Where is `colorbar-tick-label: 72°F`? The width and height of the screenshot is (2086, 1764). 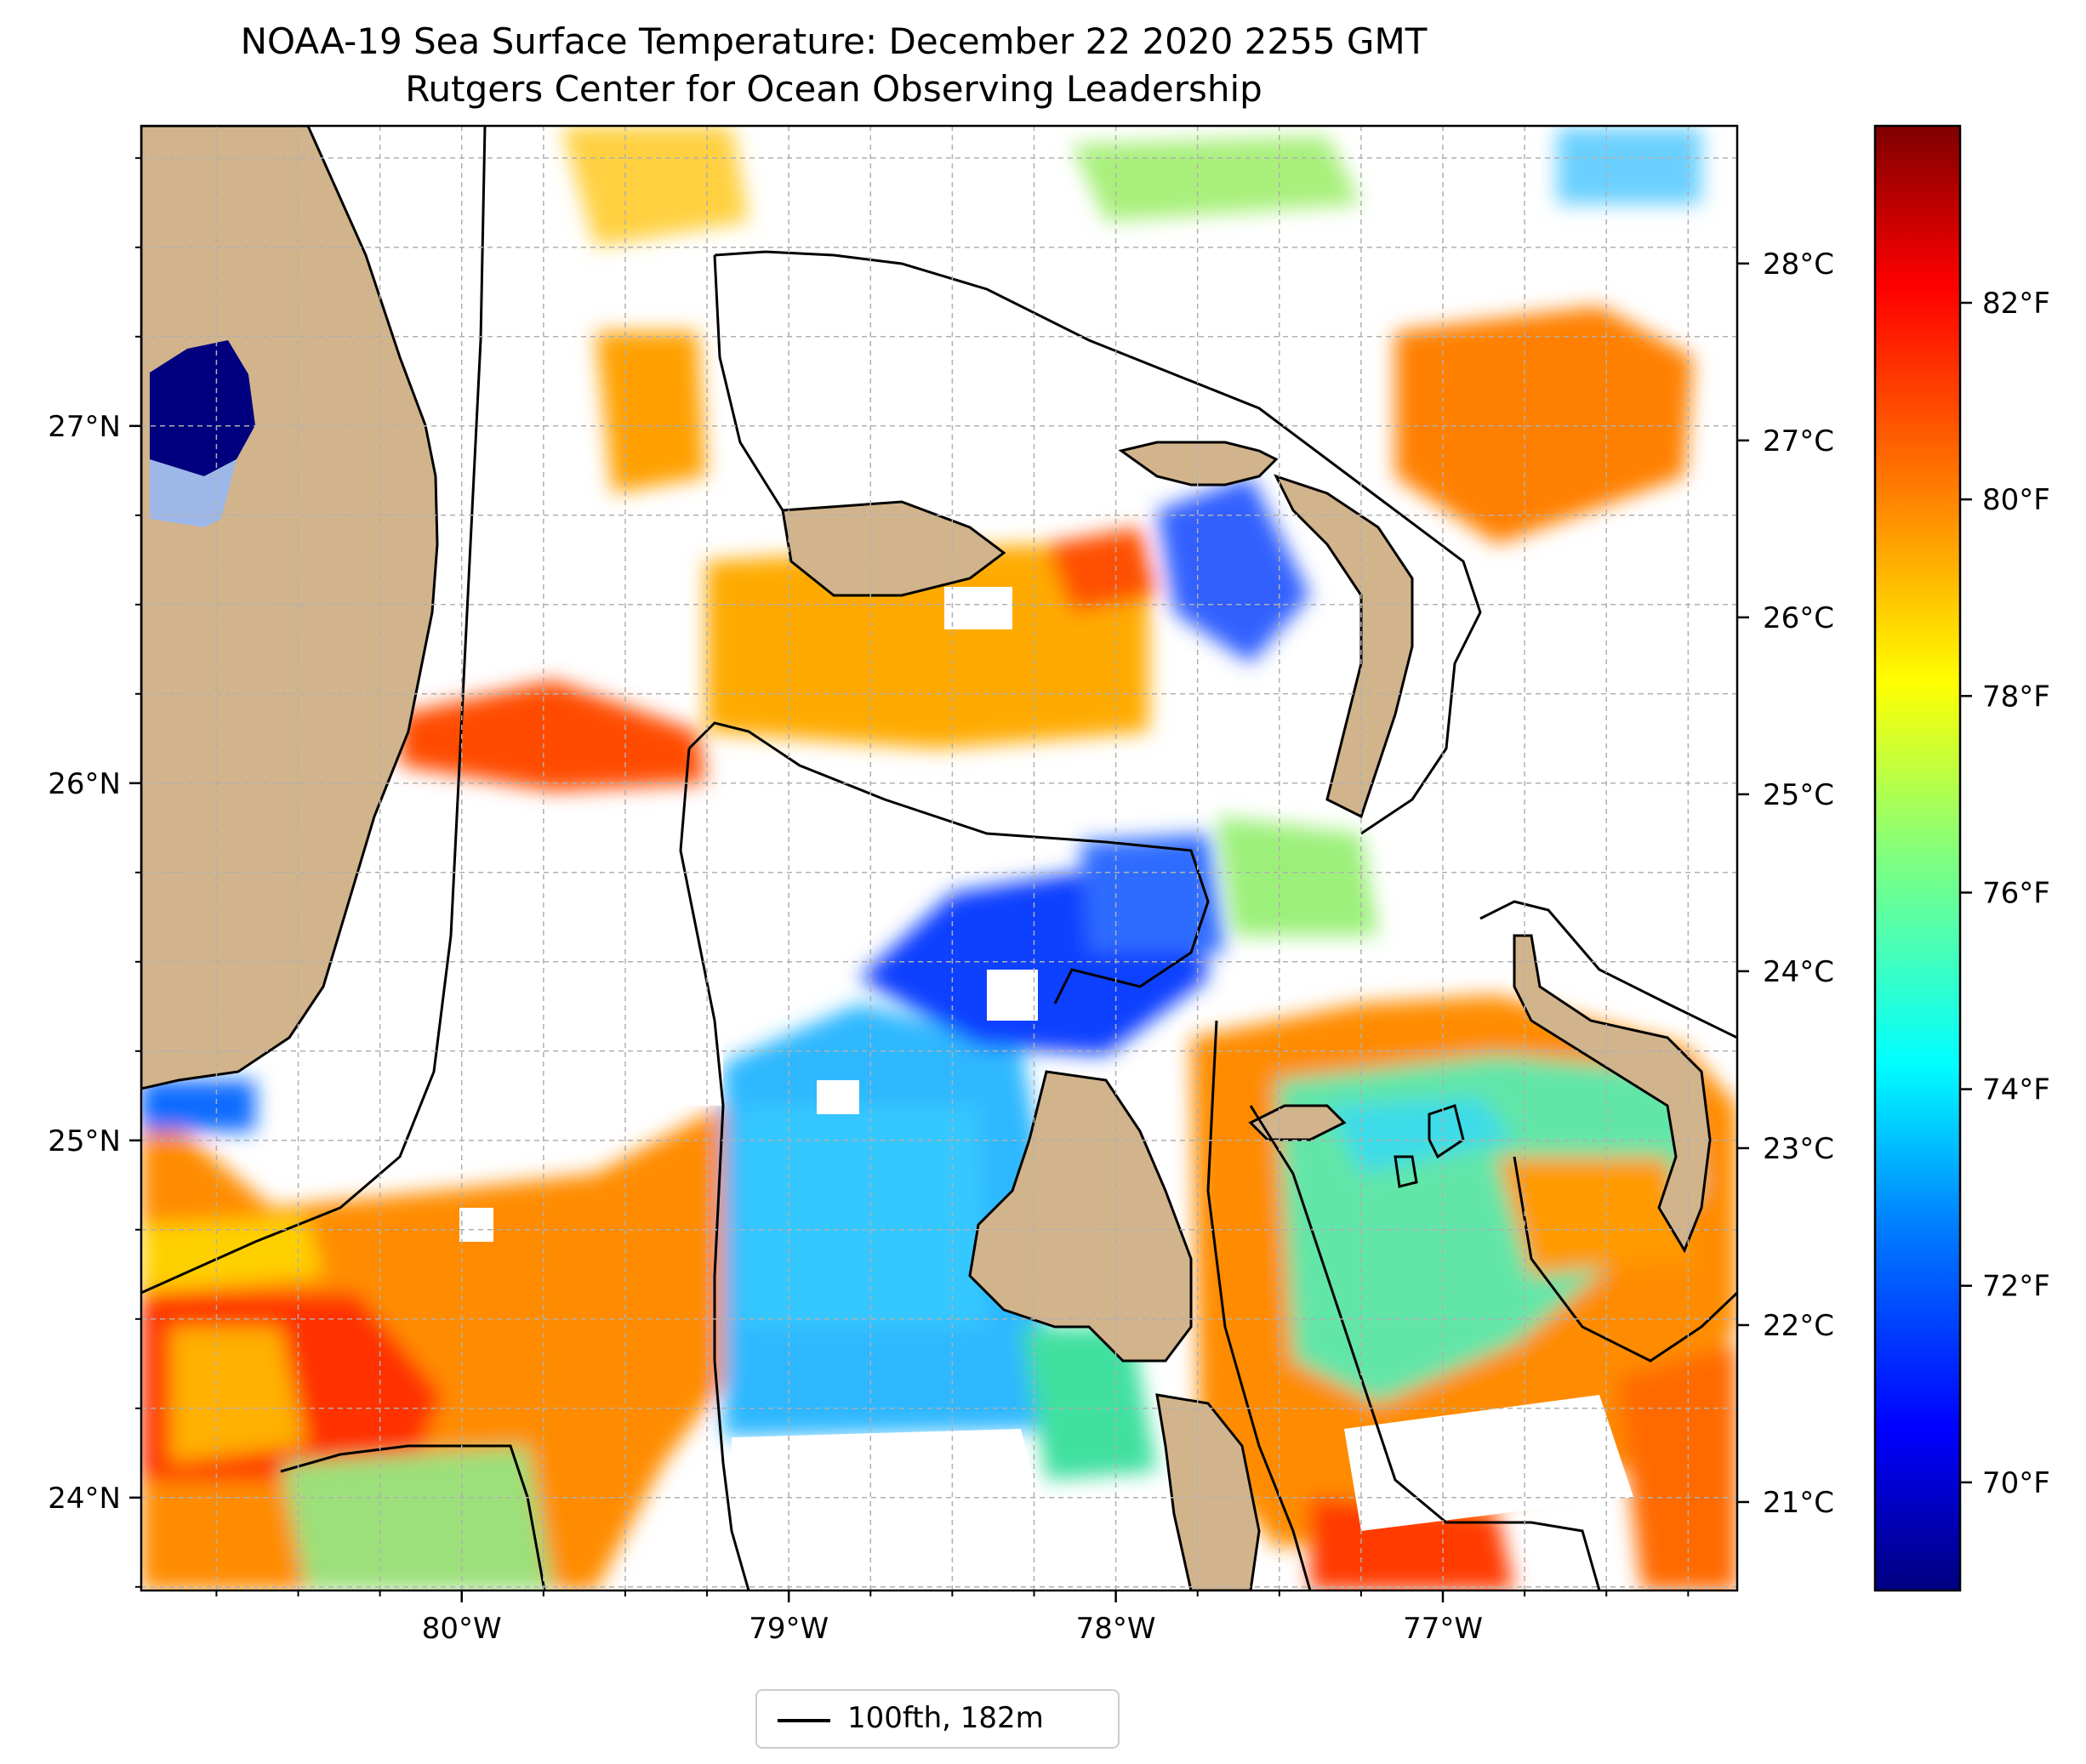
colorbar-tick-label: 72°F is located at coordinates (2016, 1287).